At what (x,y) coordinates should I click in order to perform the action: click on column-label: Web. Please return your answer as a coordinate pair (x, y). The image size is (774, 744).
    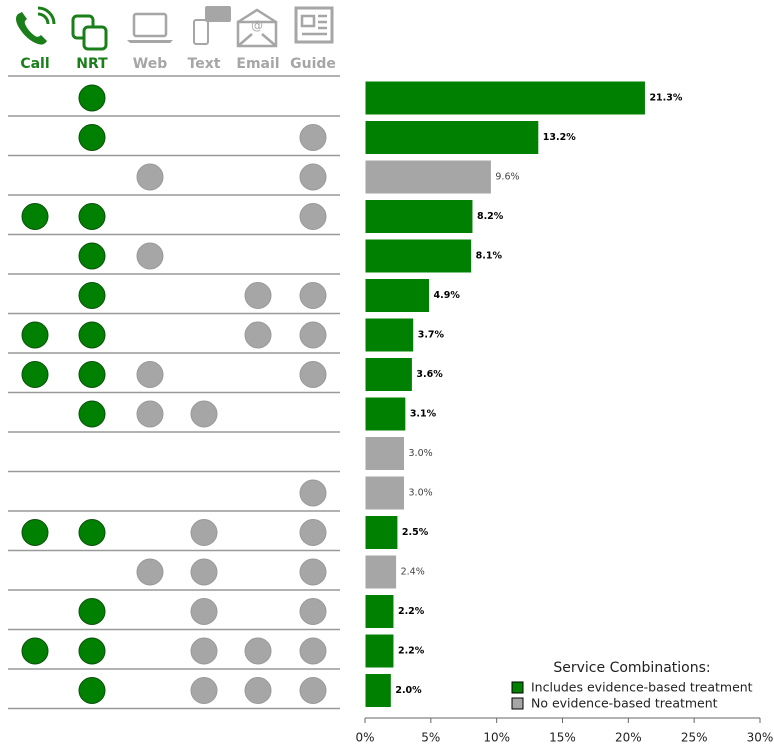
    Looking at the image, I should click on (150, 64).